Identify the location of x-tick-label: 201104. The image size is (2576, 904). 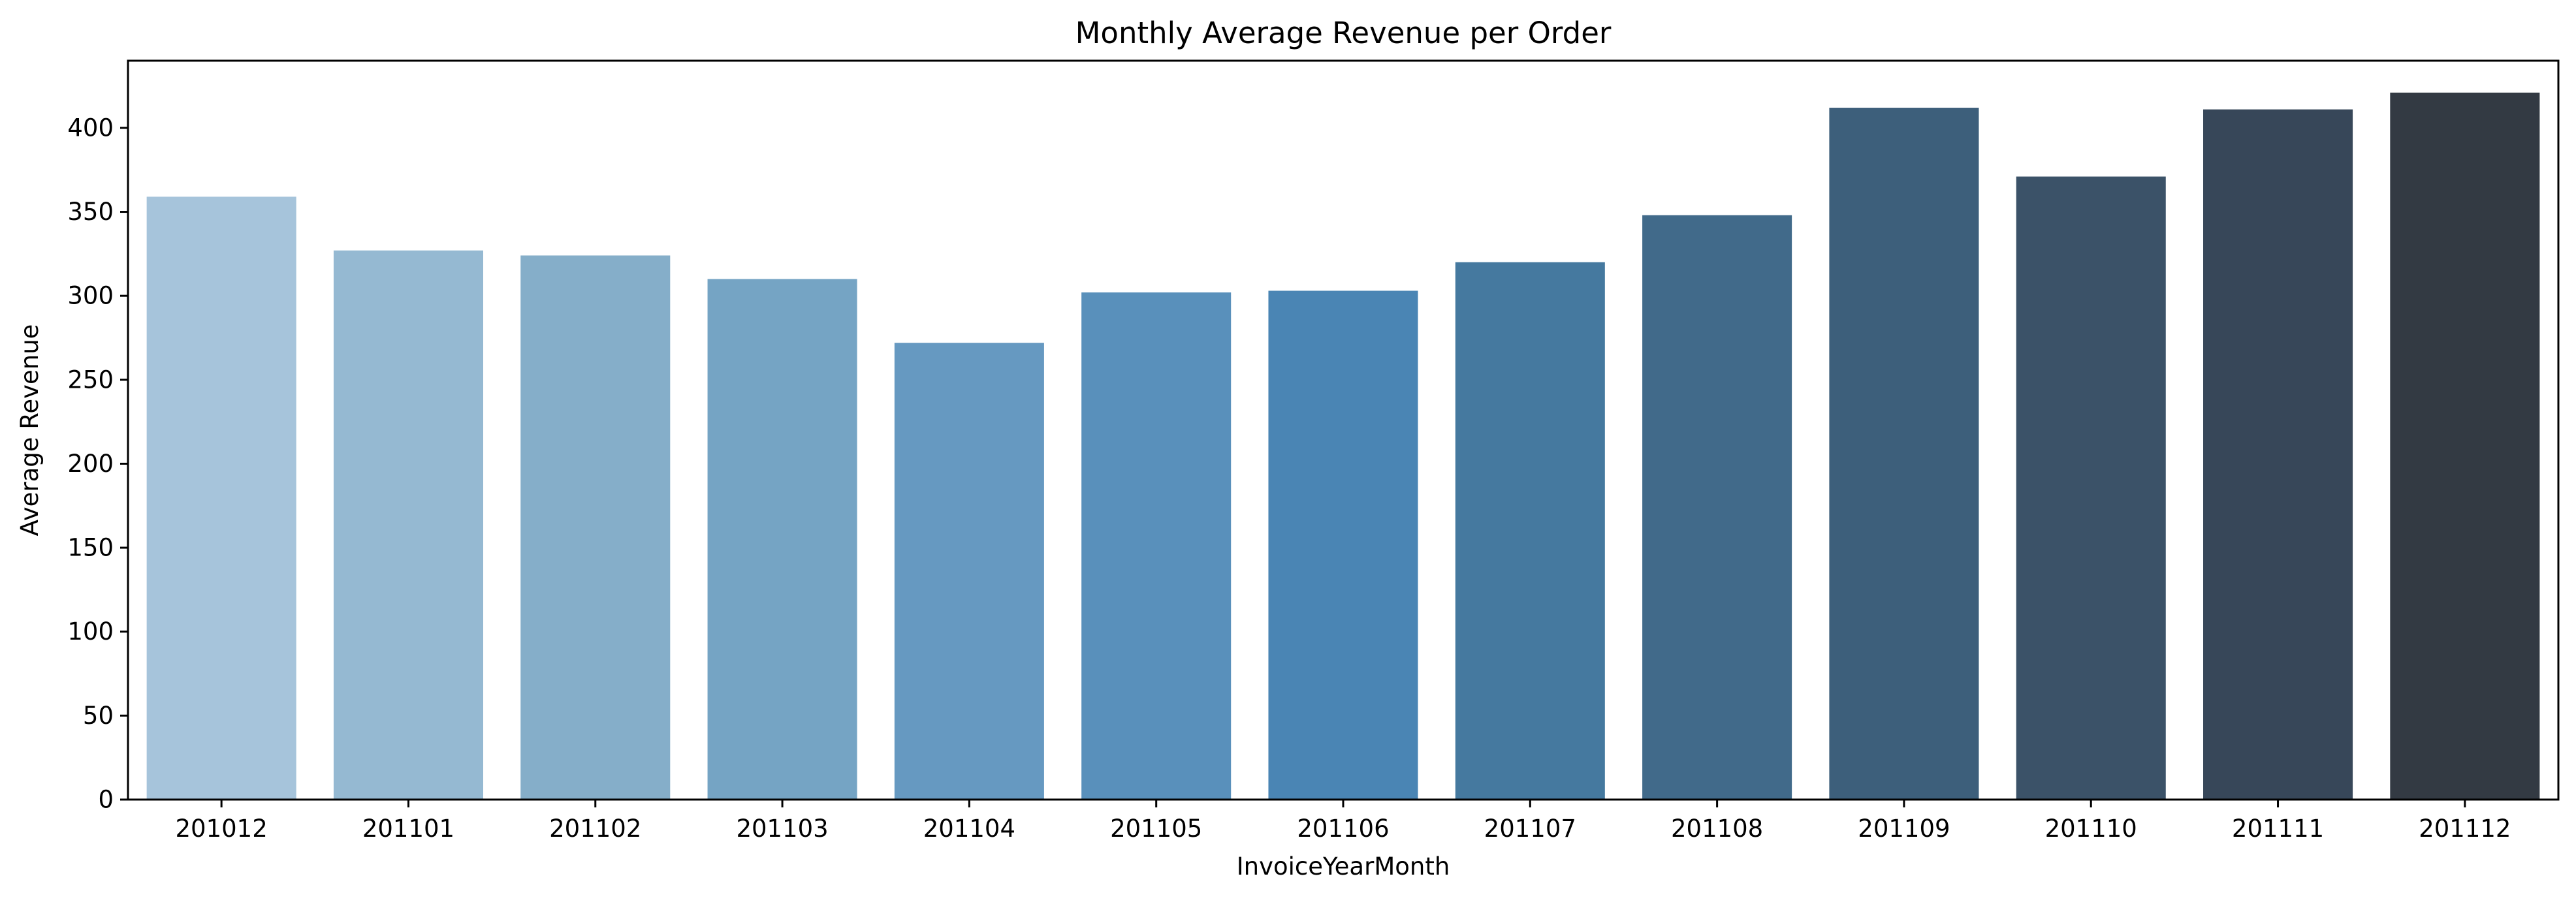
(969, 829).